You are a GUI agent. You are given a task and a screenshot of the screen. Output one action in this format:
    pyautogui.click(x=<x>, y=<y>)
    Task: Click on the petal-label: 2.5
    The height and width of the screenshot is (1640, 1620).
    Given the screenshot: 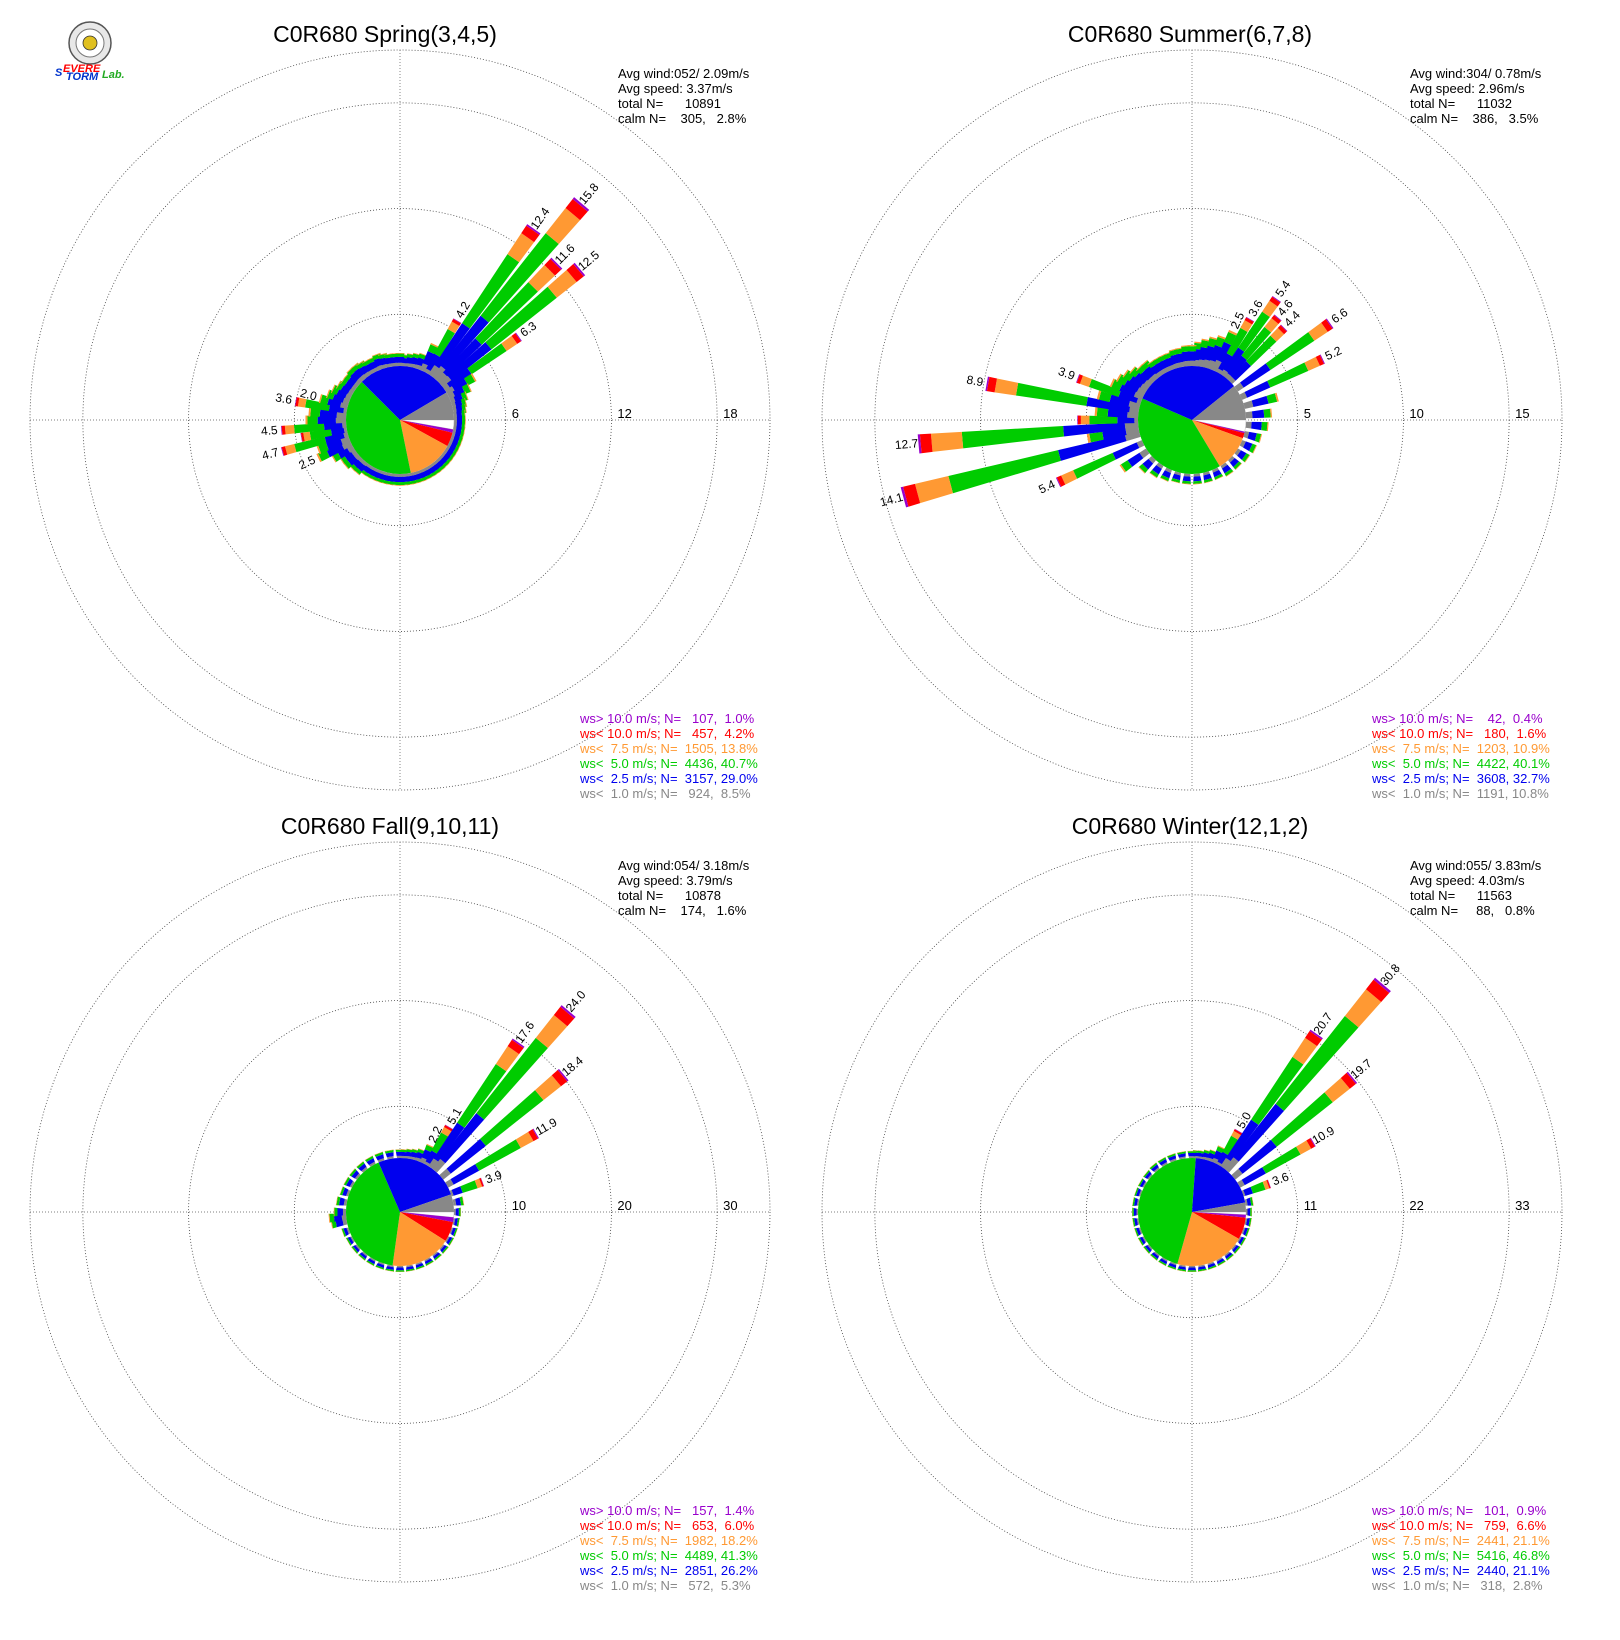 What is the action you would take?
    pyautogui.click(x=307, y=462)
    